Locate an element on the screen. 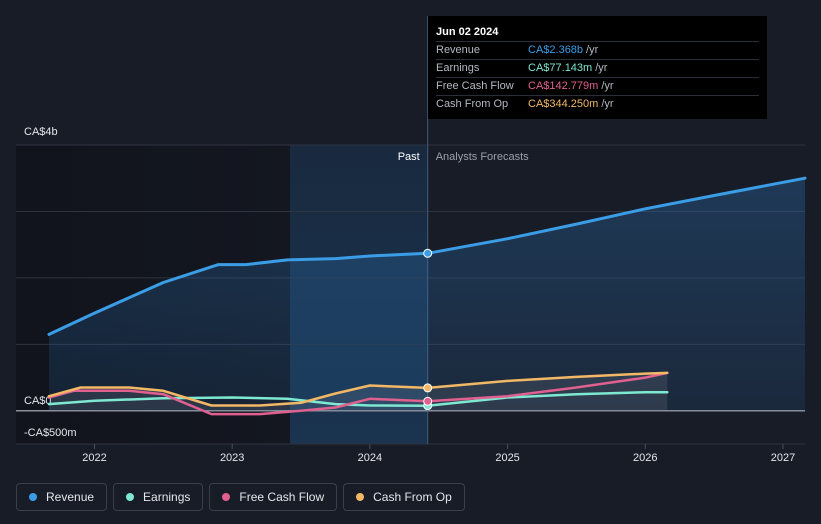 This screenshot has height=524, width=821. x-tick-label: 2022 is located at coordinates (94, 458).